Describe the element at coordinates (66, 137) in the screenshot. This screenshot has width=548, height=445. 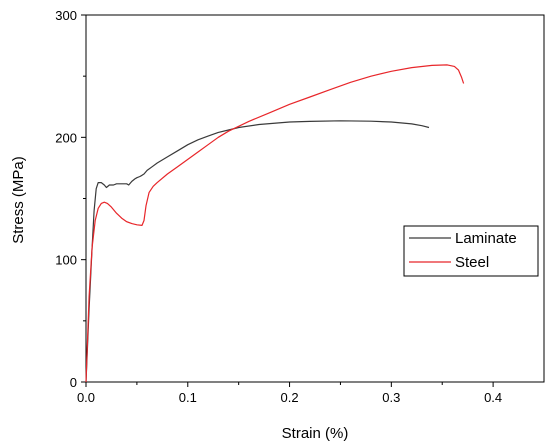
I see `y-tick-label: 200` at that location.